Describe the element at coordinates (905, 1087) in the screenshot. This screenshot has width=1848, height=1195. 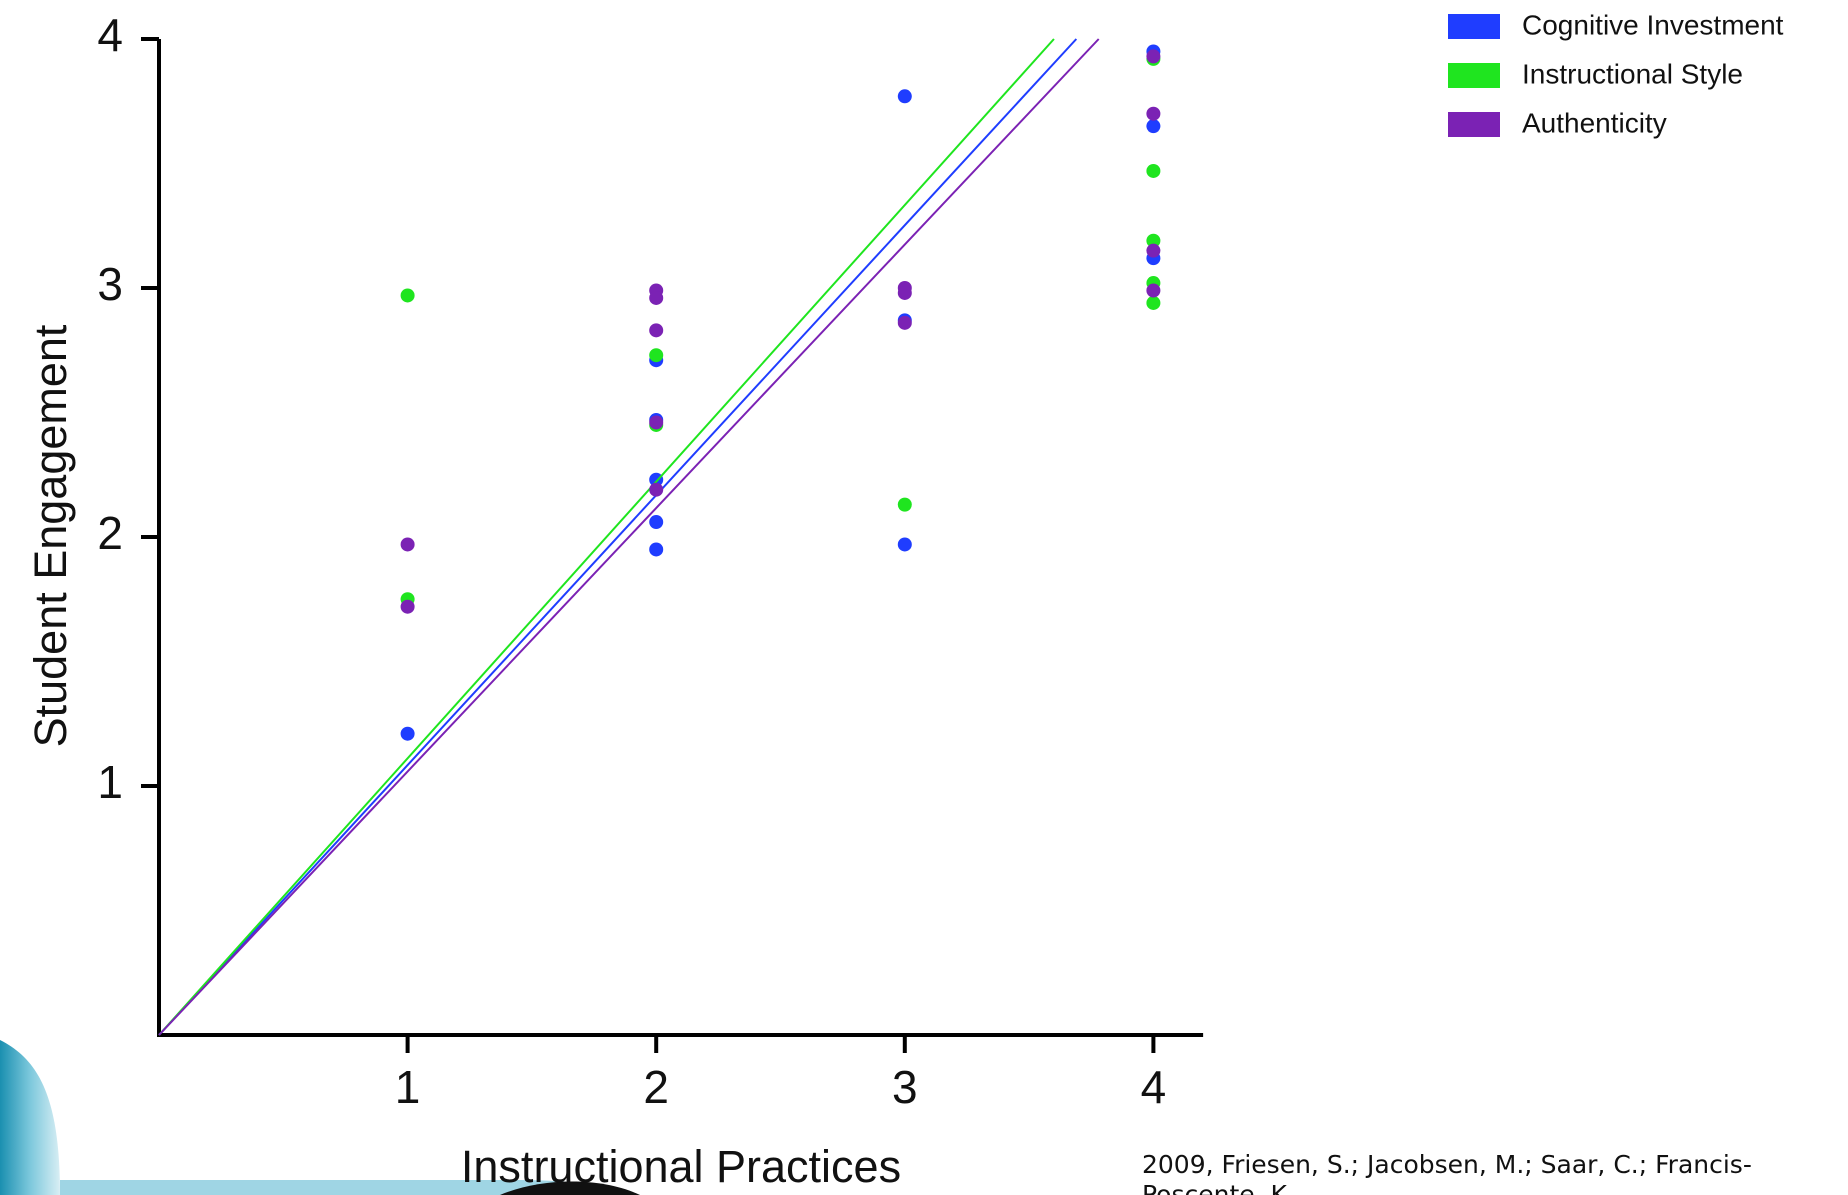
I see `x-tick-label: 3` at that location.